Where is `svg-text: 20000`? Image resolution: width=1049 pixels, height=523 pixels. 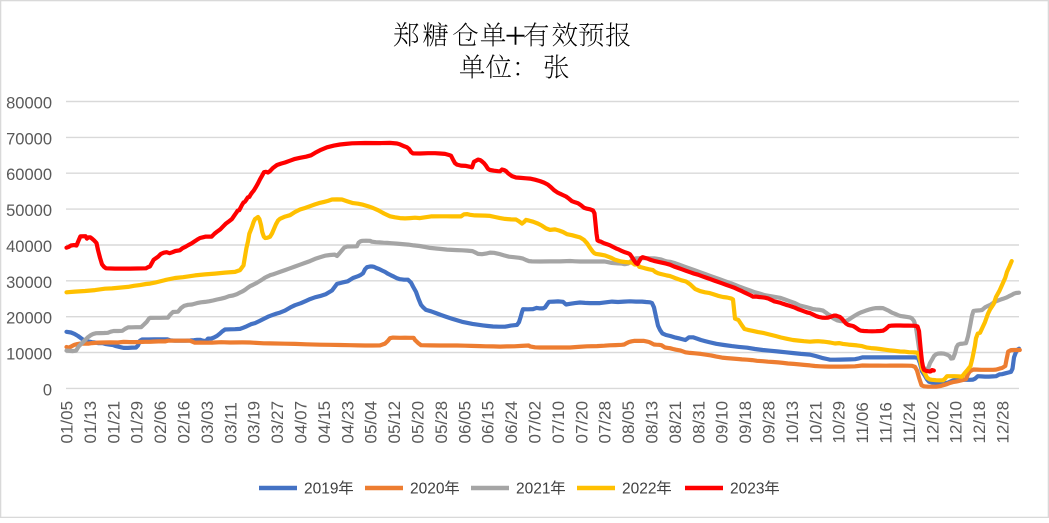
svg-text: 20000 is located at coordinates (29, 319).